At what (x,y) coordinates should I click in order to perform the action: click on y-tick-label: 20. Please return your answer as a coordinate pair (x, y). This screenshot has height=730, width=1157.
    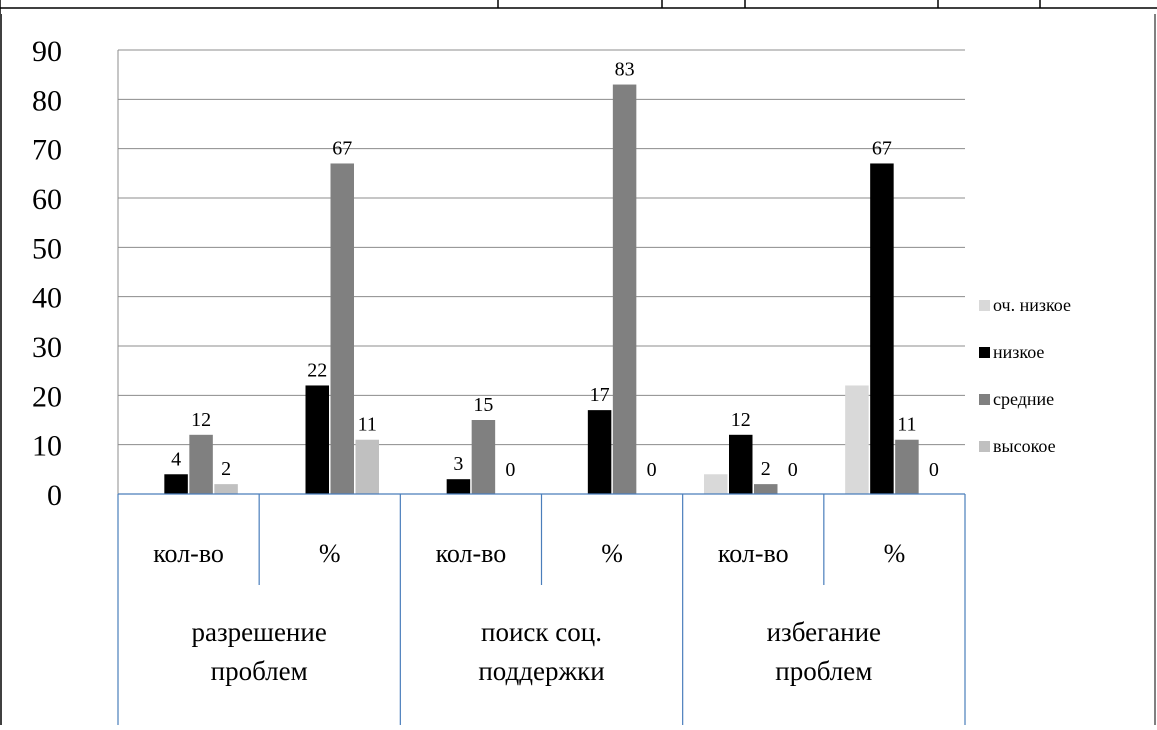
    Looking at the image, I should click on (47, 396).